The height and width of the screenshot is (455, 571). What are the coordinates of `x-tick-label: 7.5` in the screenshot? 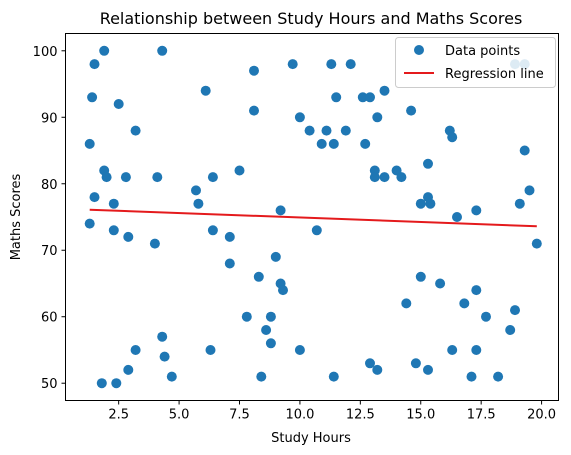 It's located at (239, 415).